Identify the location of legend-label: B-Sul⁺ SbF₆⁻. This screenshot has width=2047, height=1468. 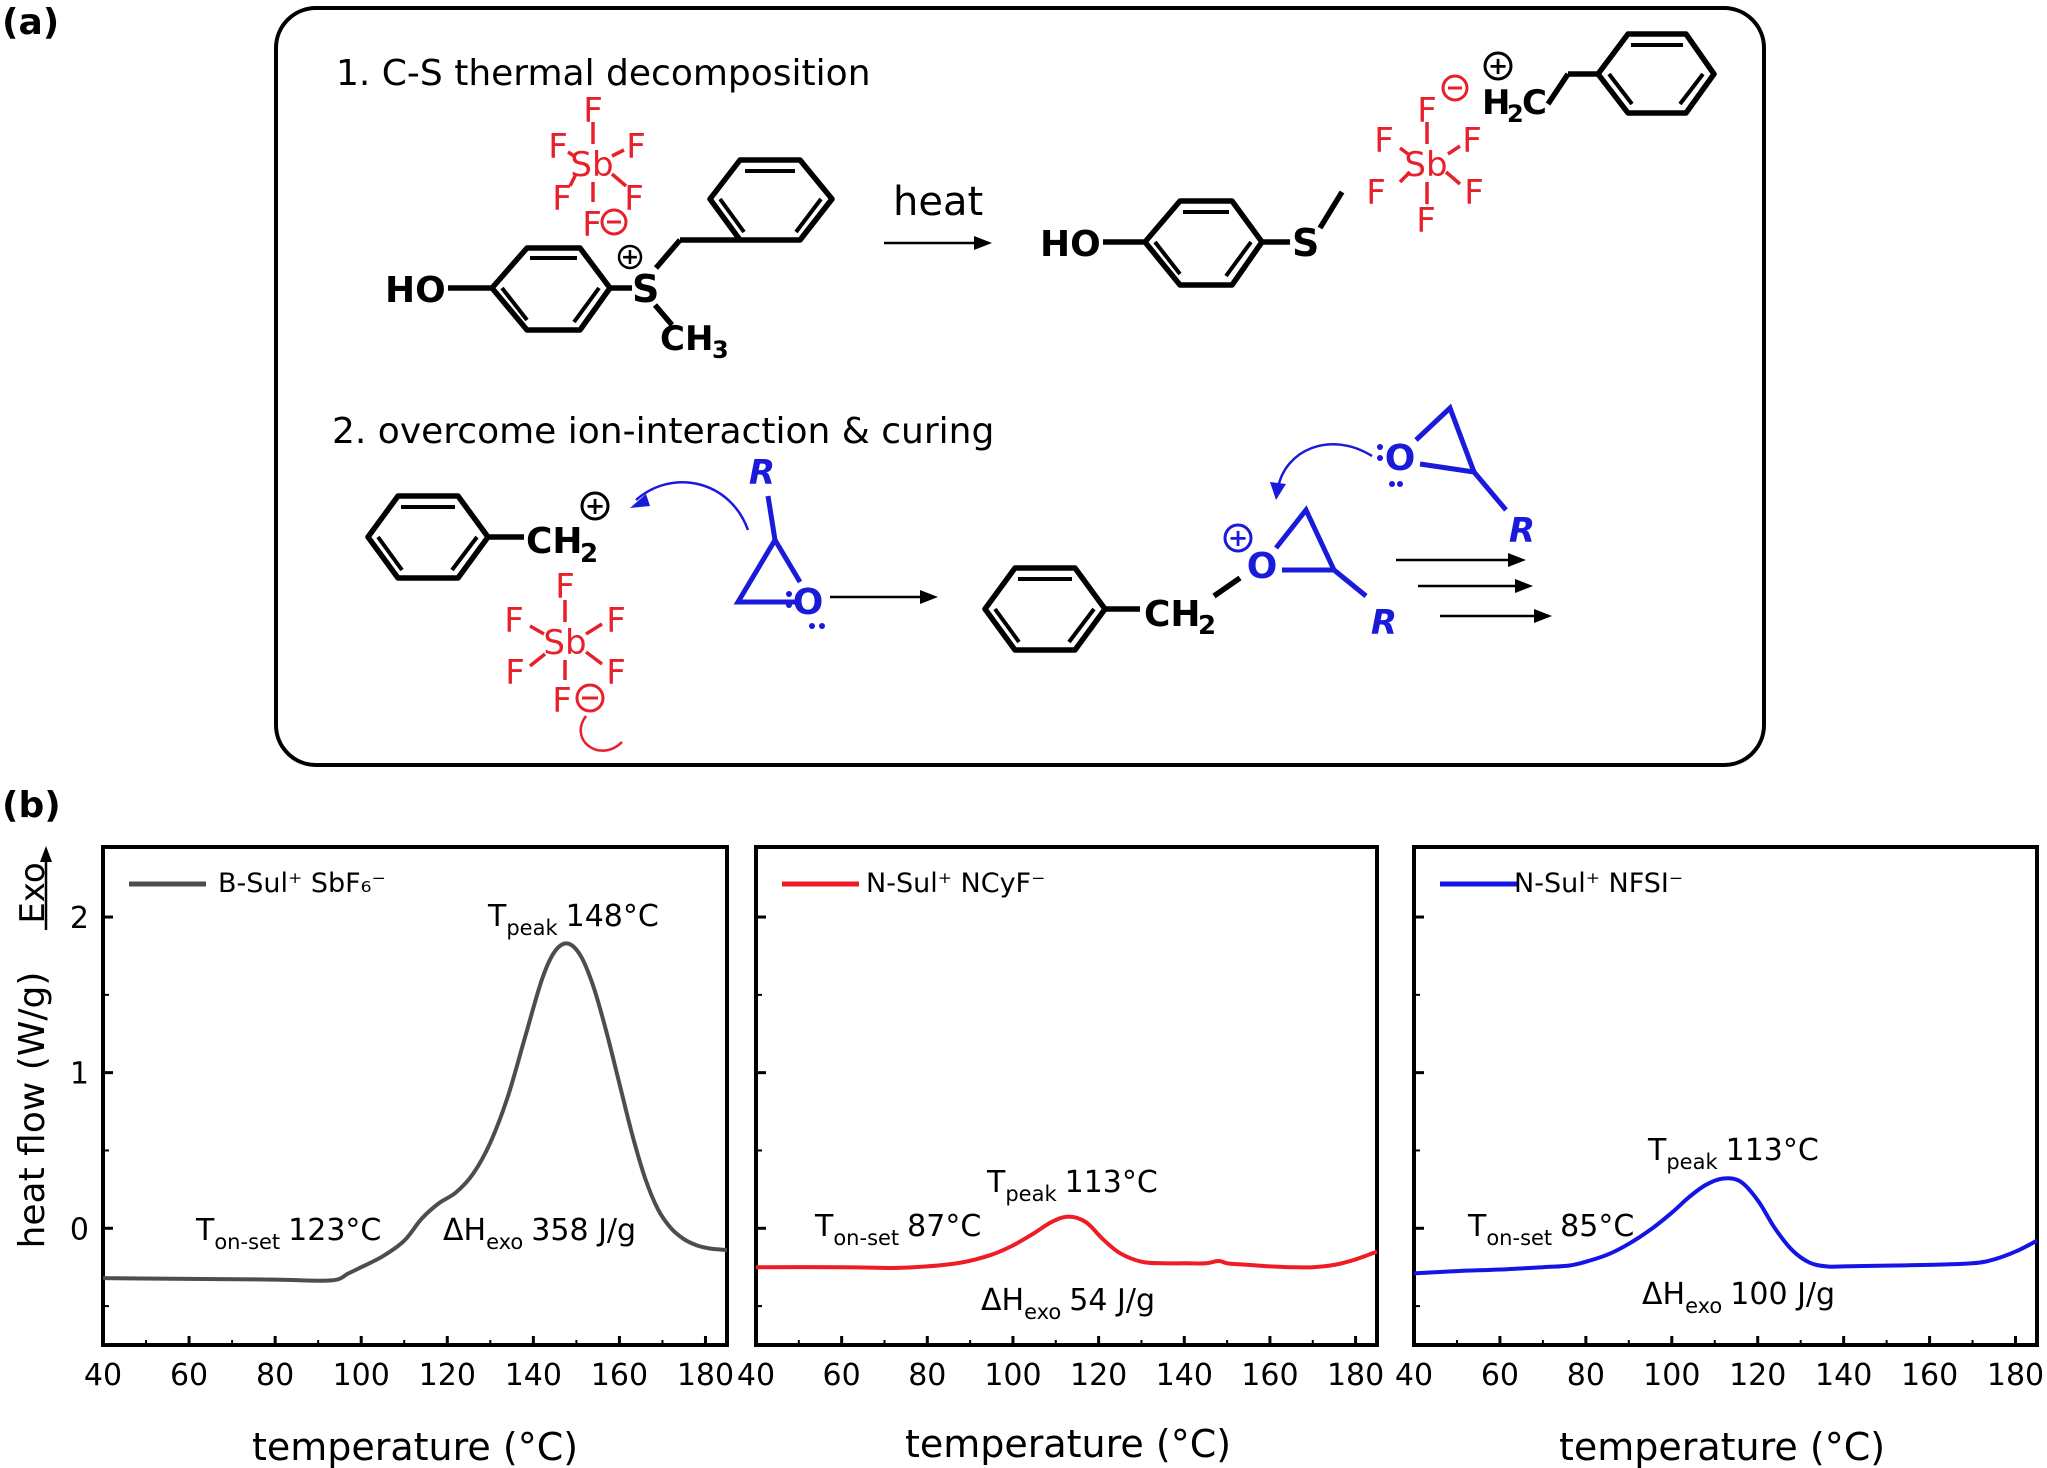
(302, 883).